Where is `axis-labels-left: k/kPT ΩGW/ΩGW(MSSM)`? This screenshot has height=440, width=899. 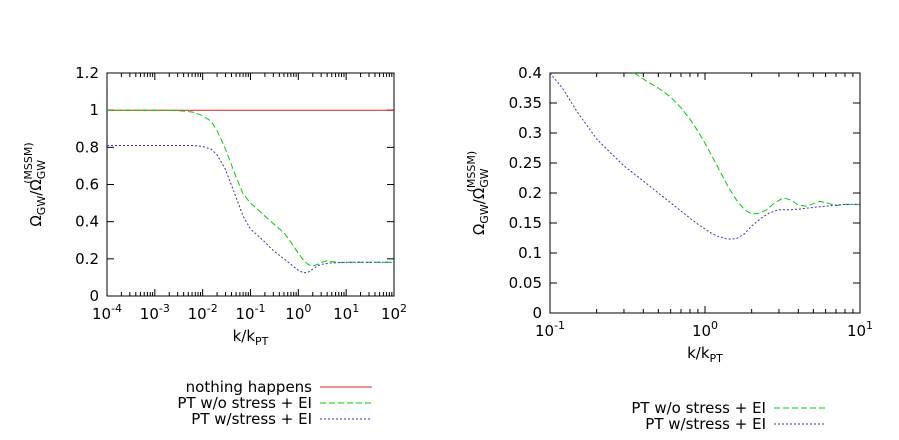
axis-labels-left: k/kPT ΩGW/ΩGW(MSSM) is located at coordinates (145, 245).